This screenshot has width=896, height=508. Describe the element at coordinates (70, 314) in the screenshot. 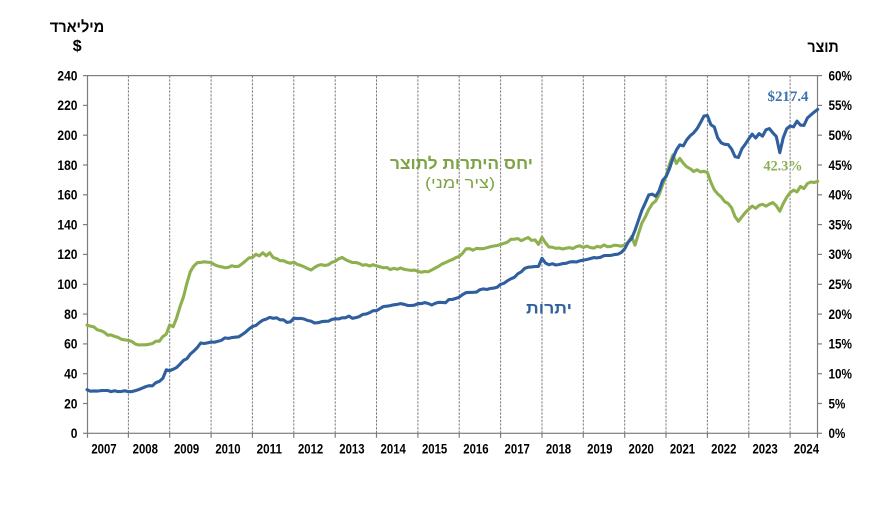

I see `svg-text: 80` at that location.